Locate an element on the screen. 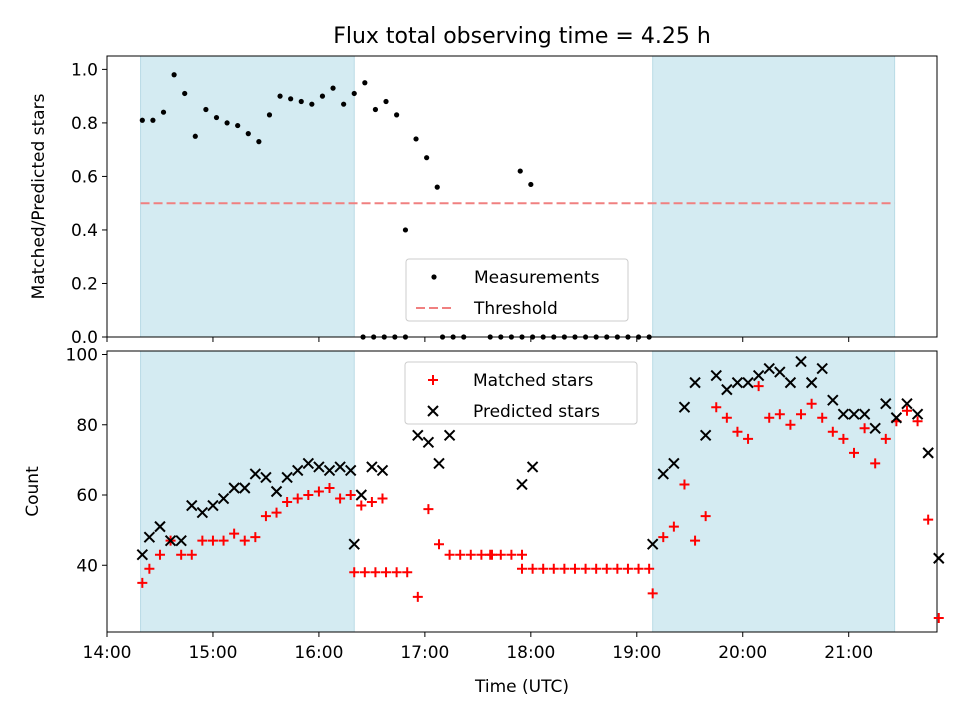 This screenshot has width=960, height=720. x-tick-label: 16:00 is located at coordinates (318, 653).